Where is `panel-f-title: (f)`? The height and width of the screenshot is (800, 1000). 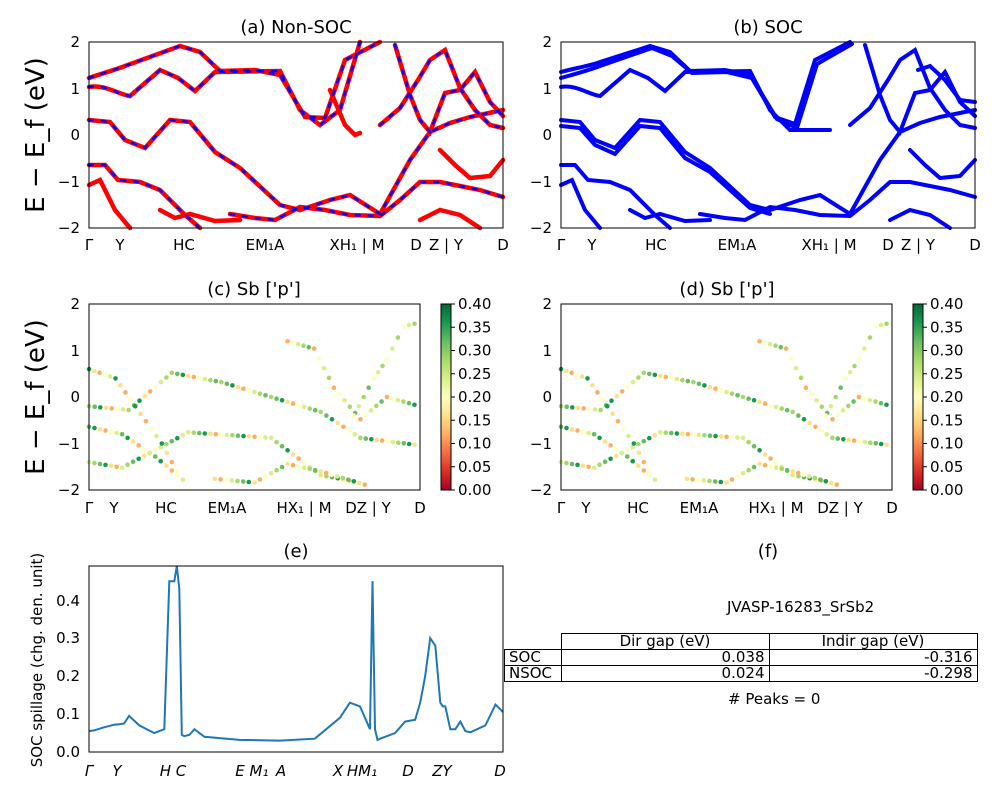 panel-f-title: (f) is located at coordinates (768, 551).